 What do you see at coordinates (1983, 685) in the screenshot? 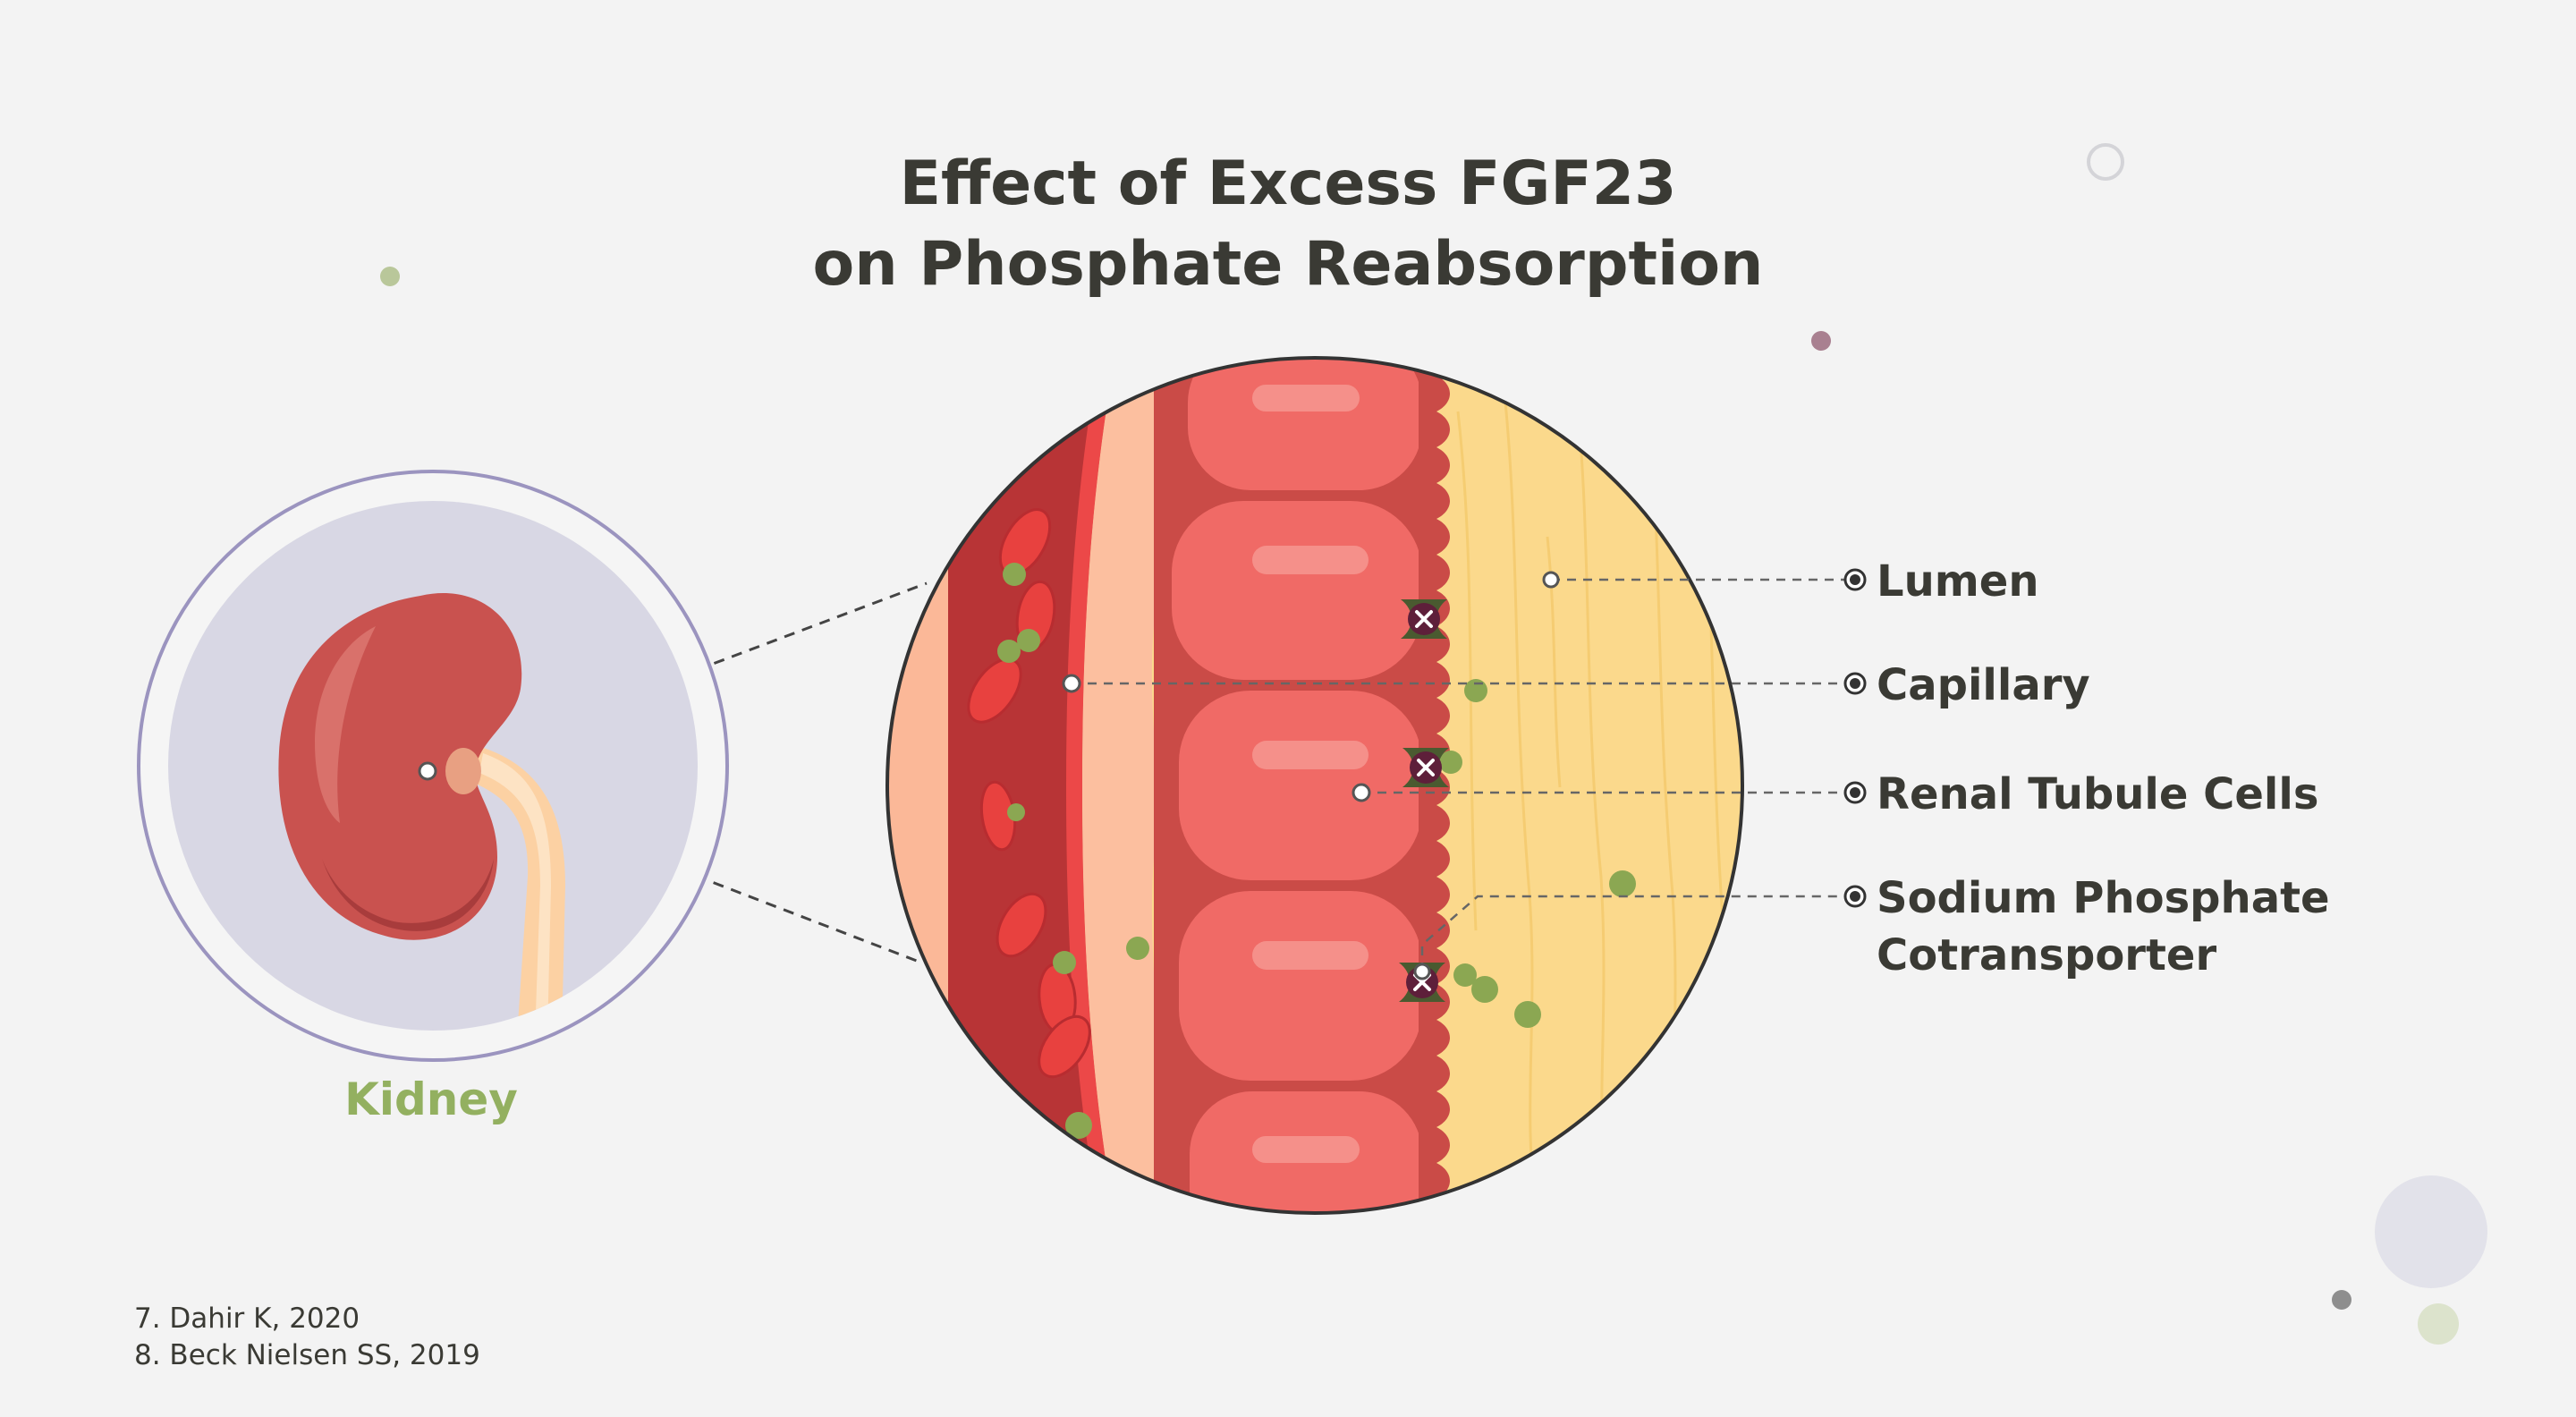
I see `label-capillary: Capillary` at bounding box center [1983, 685].